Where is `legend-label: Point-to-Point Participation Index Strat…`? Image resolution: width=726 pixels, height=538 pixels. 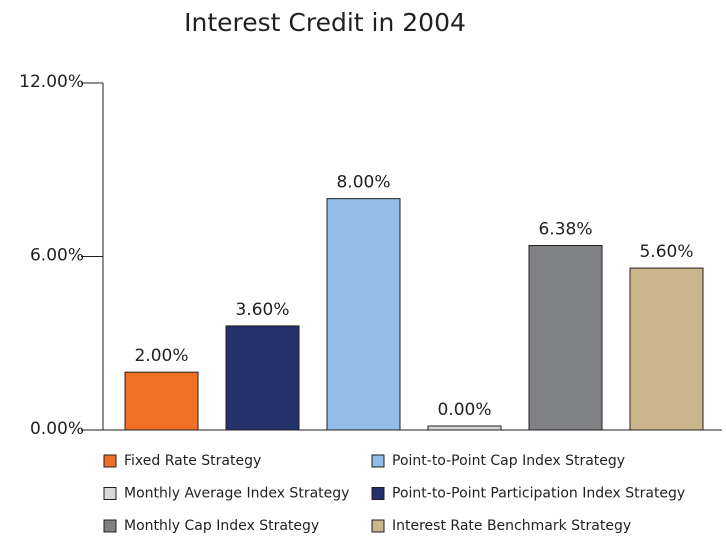
legend-label: Point-to-Point Participation Index Strat… is located at coordinates (538, 494).